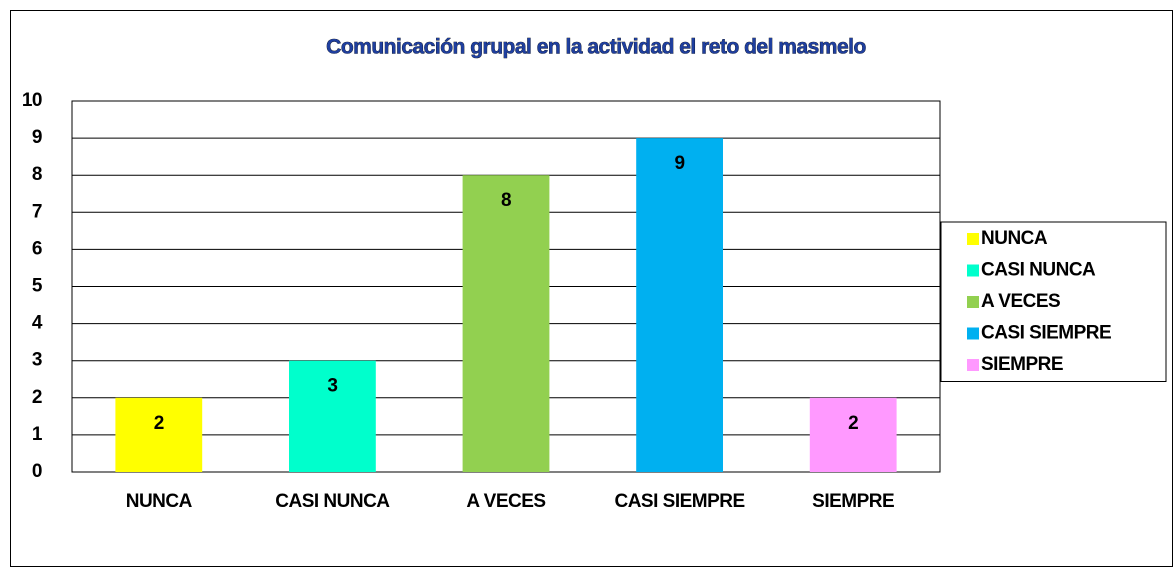  What do you see at coordinates (159, 501) in the screenshot?
I see `x-tick-label: NUNCA` at bounding box center [159, 501].